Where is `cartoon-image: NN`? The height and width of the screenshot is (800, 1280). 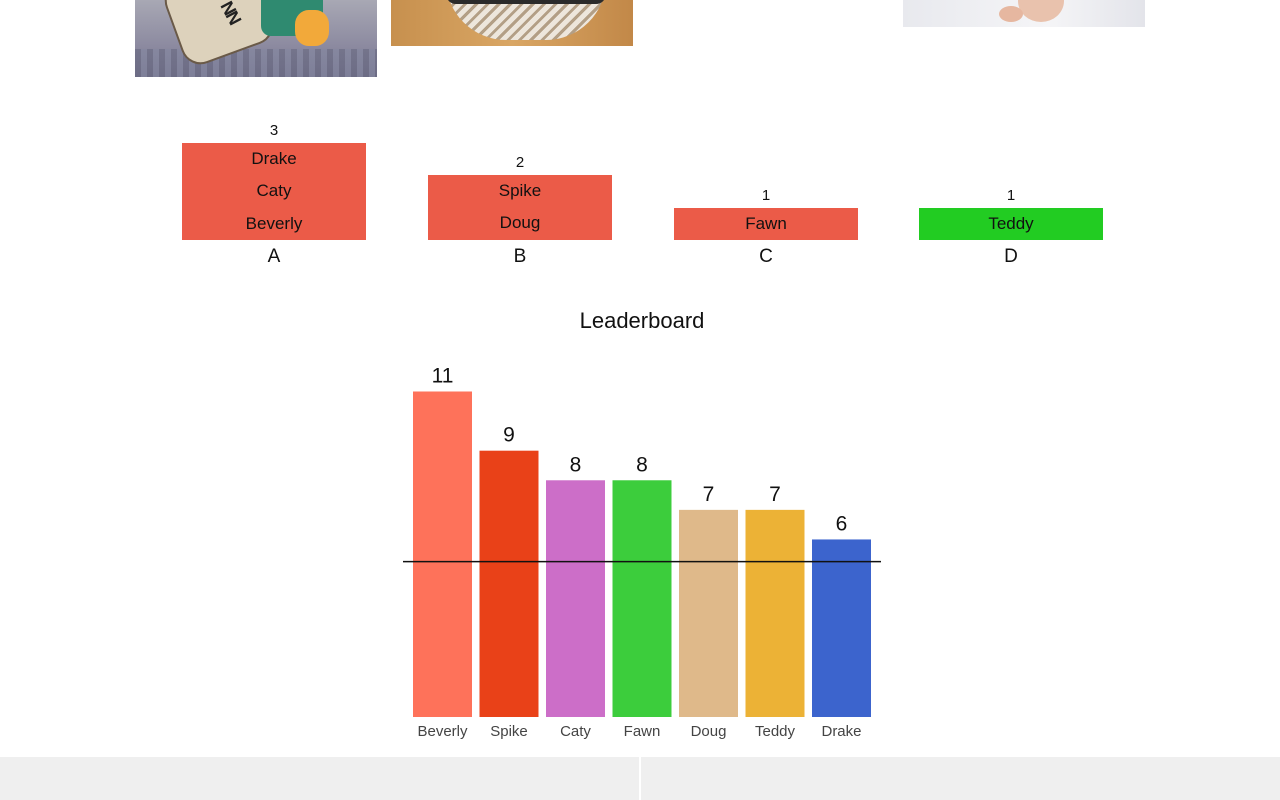
cartoon-image: NN is located at coordinates (256, 38).